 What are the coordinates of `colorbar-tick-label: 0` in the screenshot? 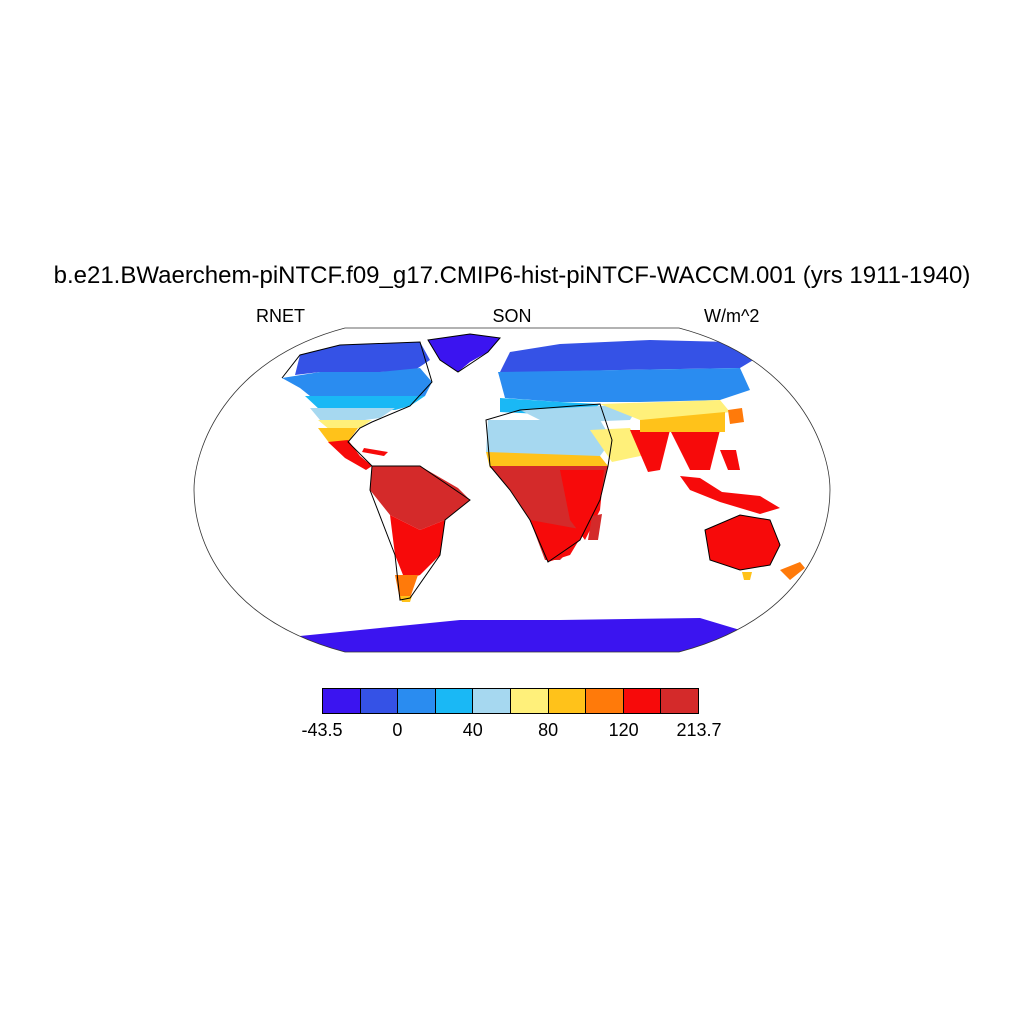 It's located at (397, 730).